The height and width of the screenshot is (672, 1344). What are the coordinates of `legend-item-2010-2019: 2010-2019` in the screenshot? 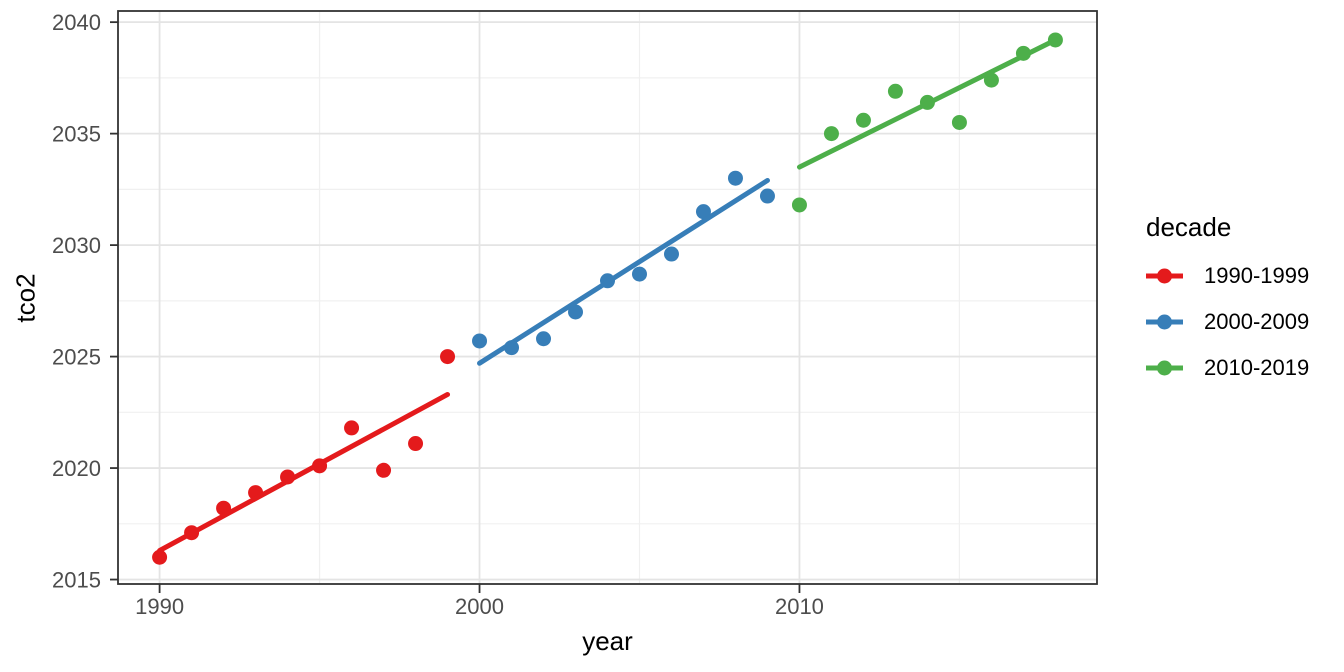 It's located at (1228, 367).